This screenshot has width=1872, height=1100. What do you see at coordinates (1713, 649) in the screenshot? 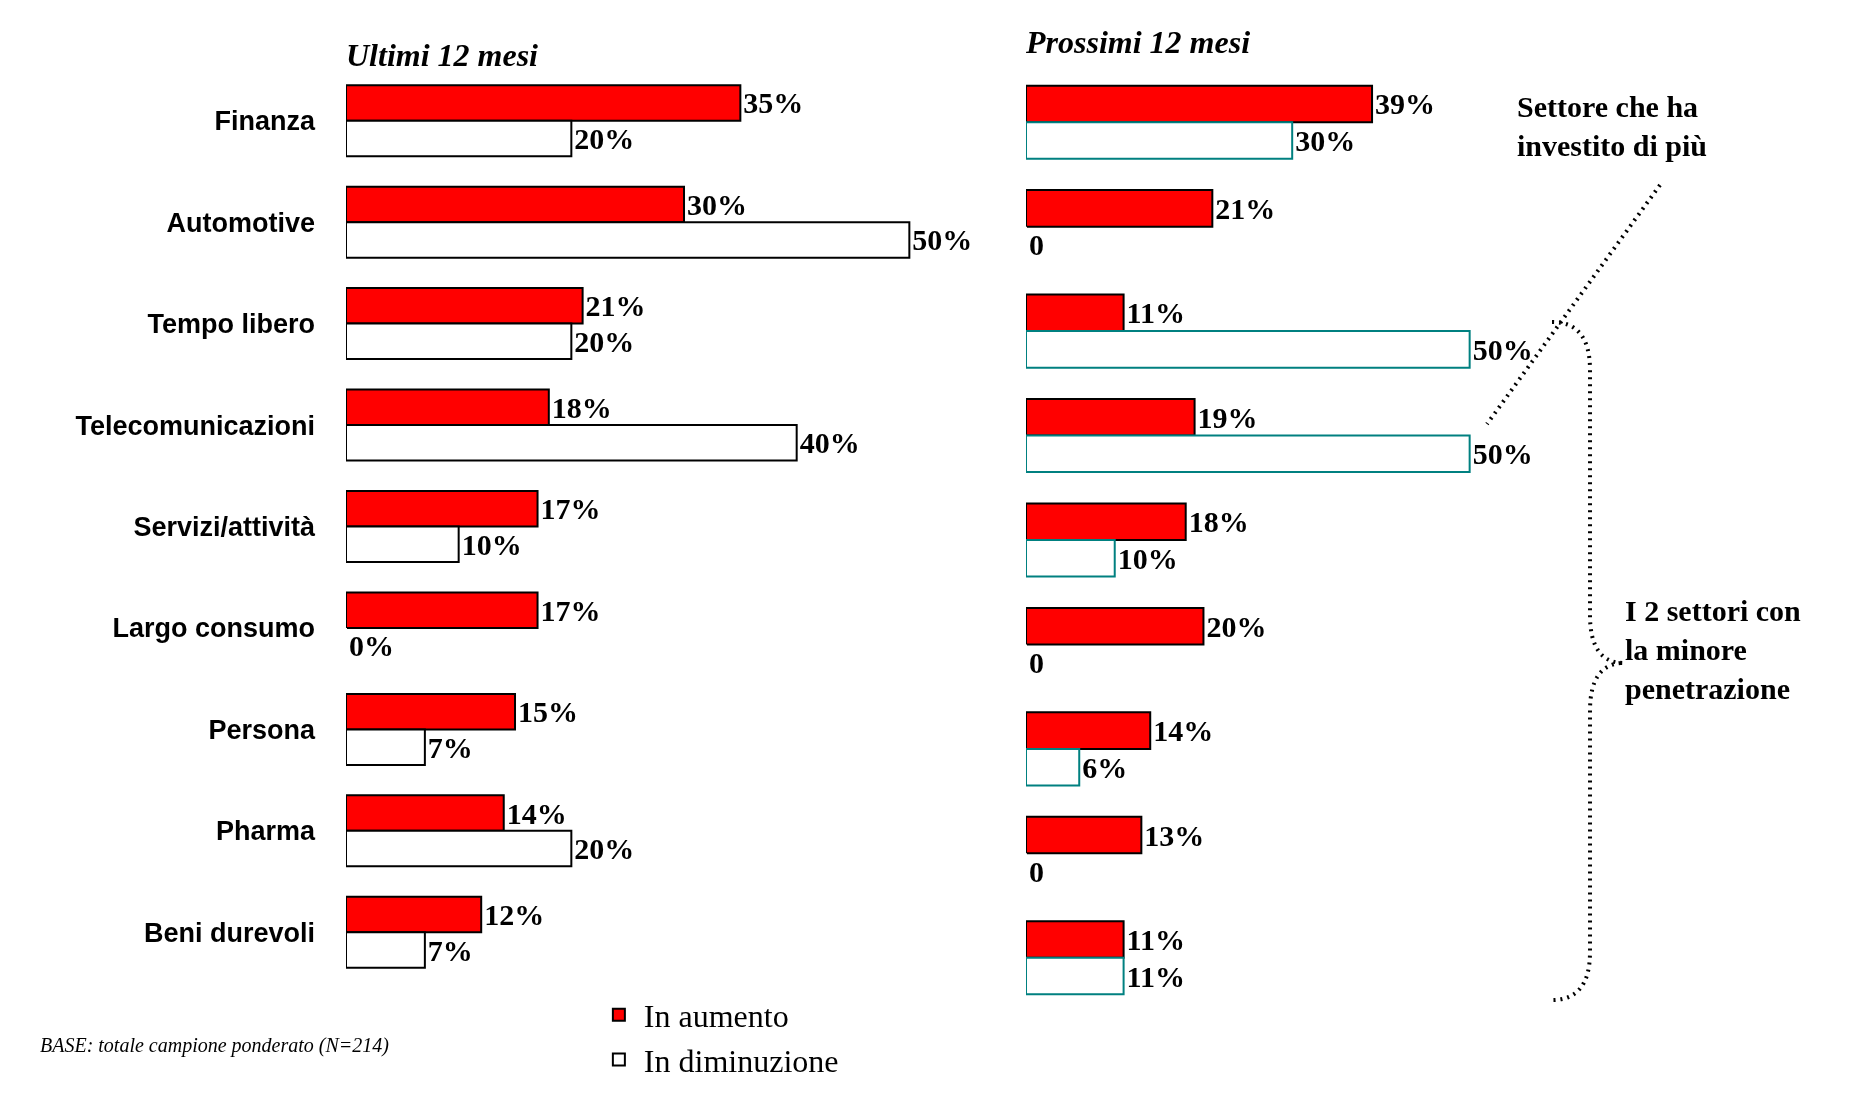
I see `text: I 2 settori con la minore penetrazione` at bounding box center [1713, 649].